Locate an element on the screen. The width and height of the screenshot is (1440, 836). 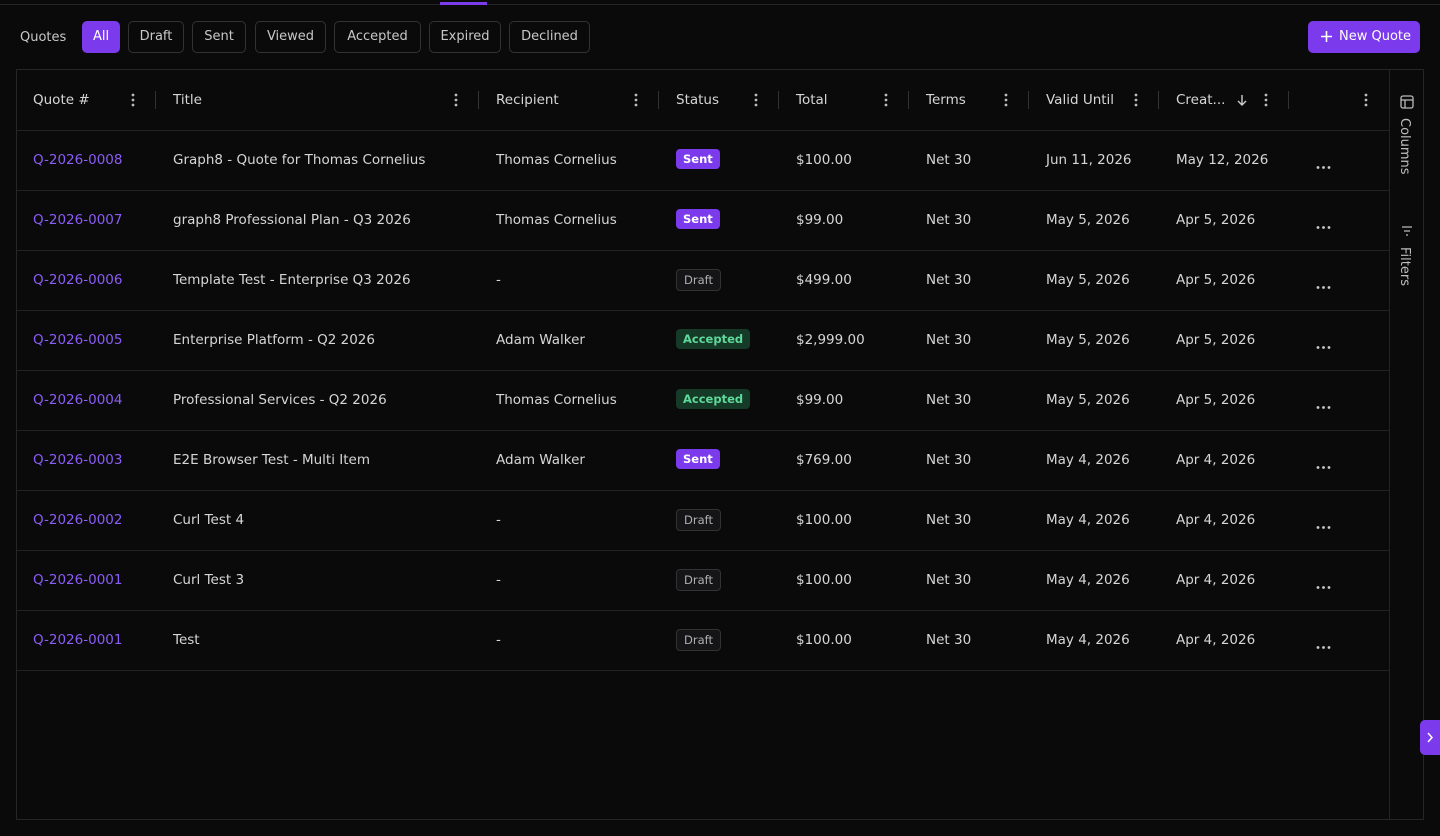
cell-text: May 12, 2026 is located at coordinates (1222, 160).